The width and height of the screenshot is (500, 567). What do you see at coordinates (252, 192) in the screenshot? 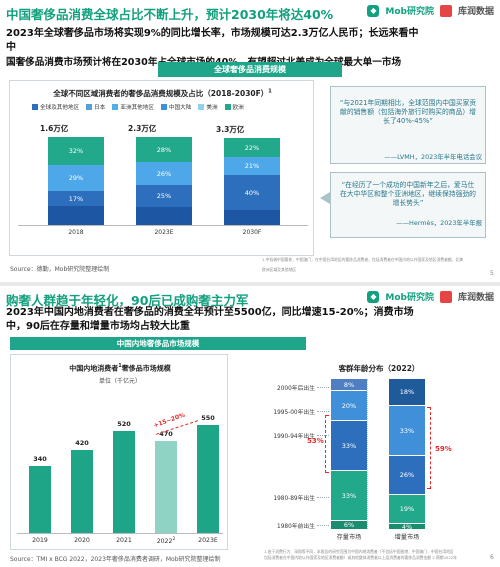
I see `bar-segment: 40%` at bounding box center [252, 192].